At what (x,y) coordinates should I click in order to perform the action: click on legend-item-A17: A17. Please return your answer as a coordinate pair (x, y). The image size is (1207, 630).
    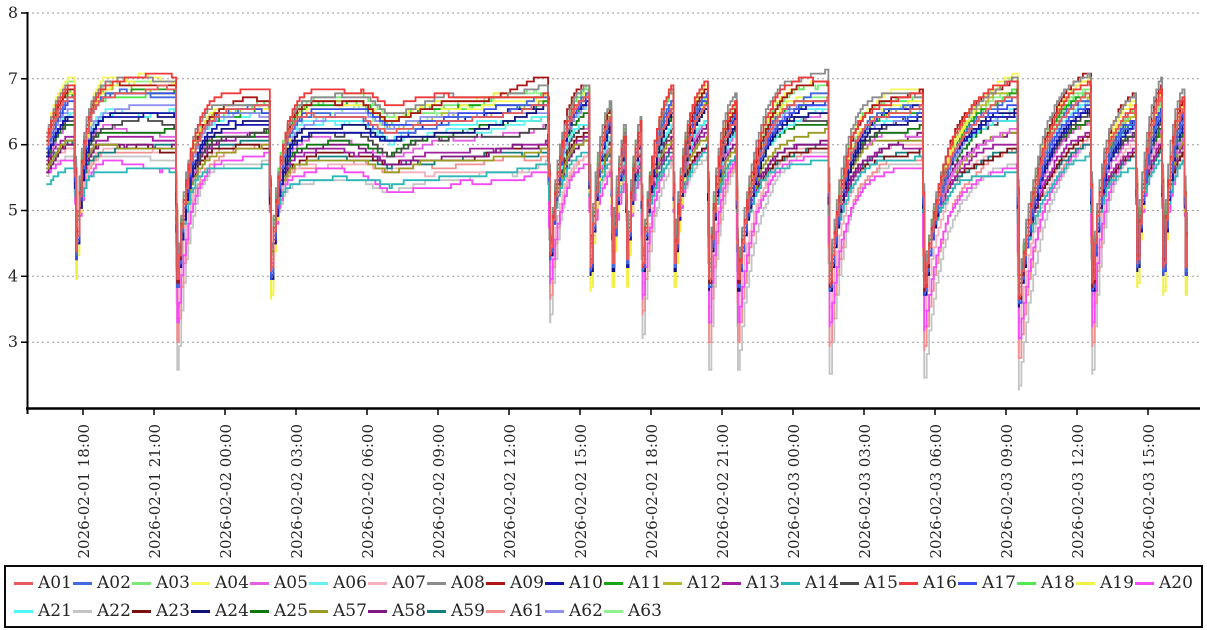
    Looking at the image, I should click on (987, 583).